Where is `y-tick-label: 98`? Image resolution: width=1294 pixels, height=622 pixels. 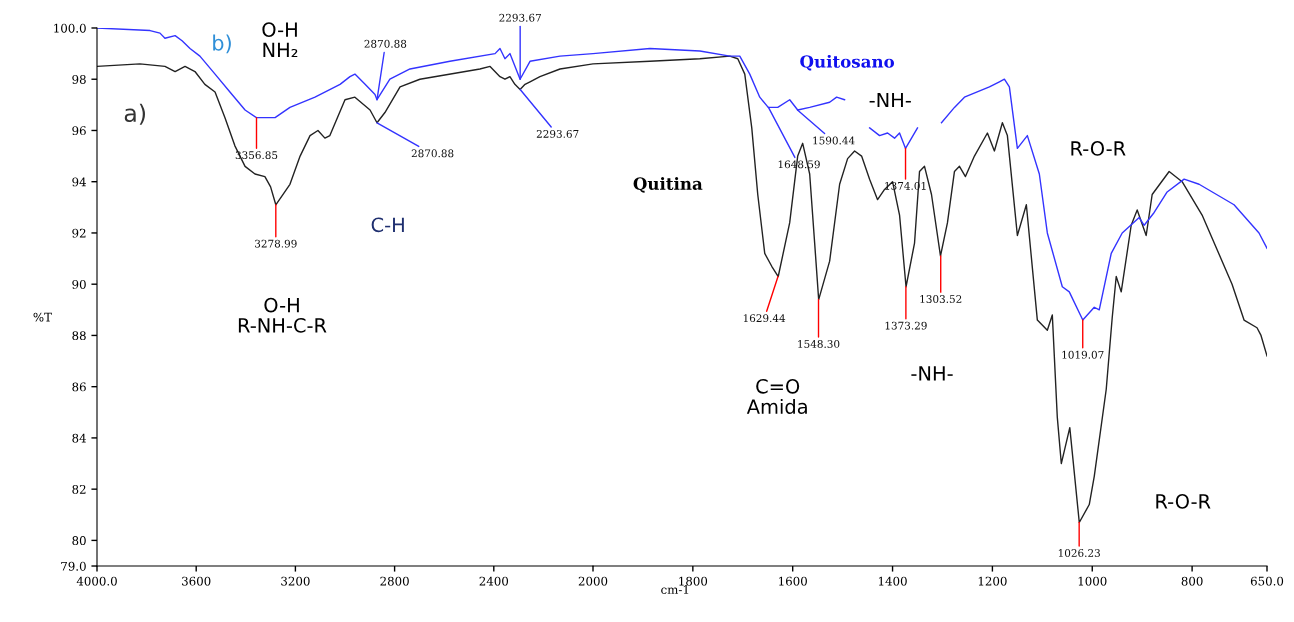
y-tick-label: 98 is located at coordinates (79, 79).